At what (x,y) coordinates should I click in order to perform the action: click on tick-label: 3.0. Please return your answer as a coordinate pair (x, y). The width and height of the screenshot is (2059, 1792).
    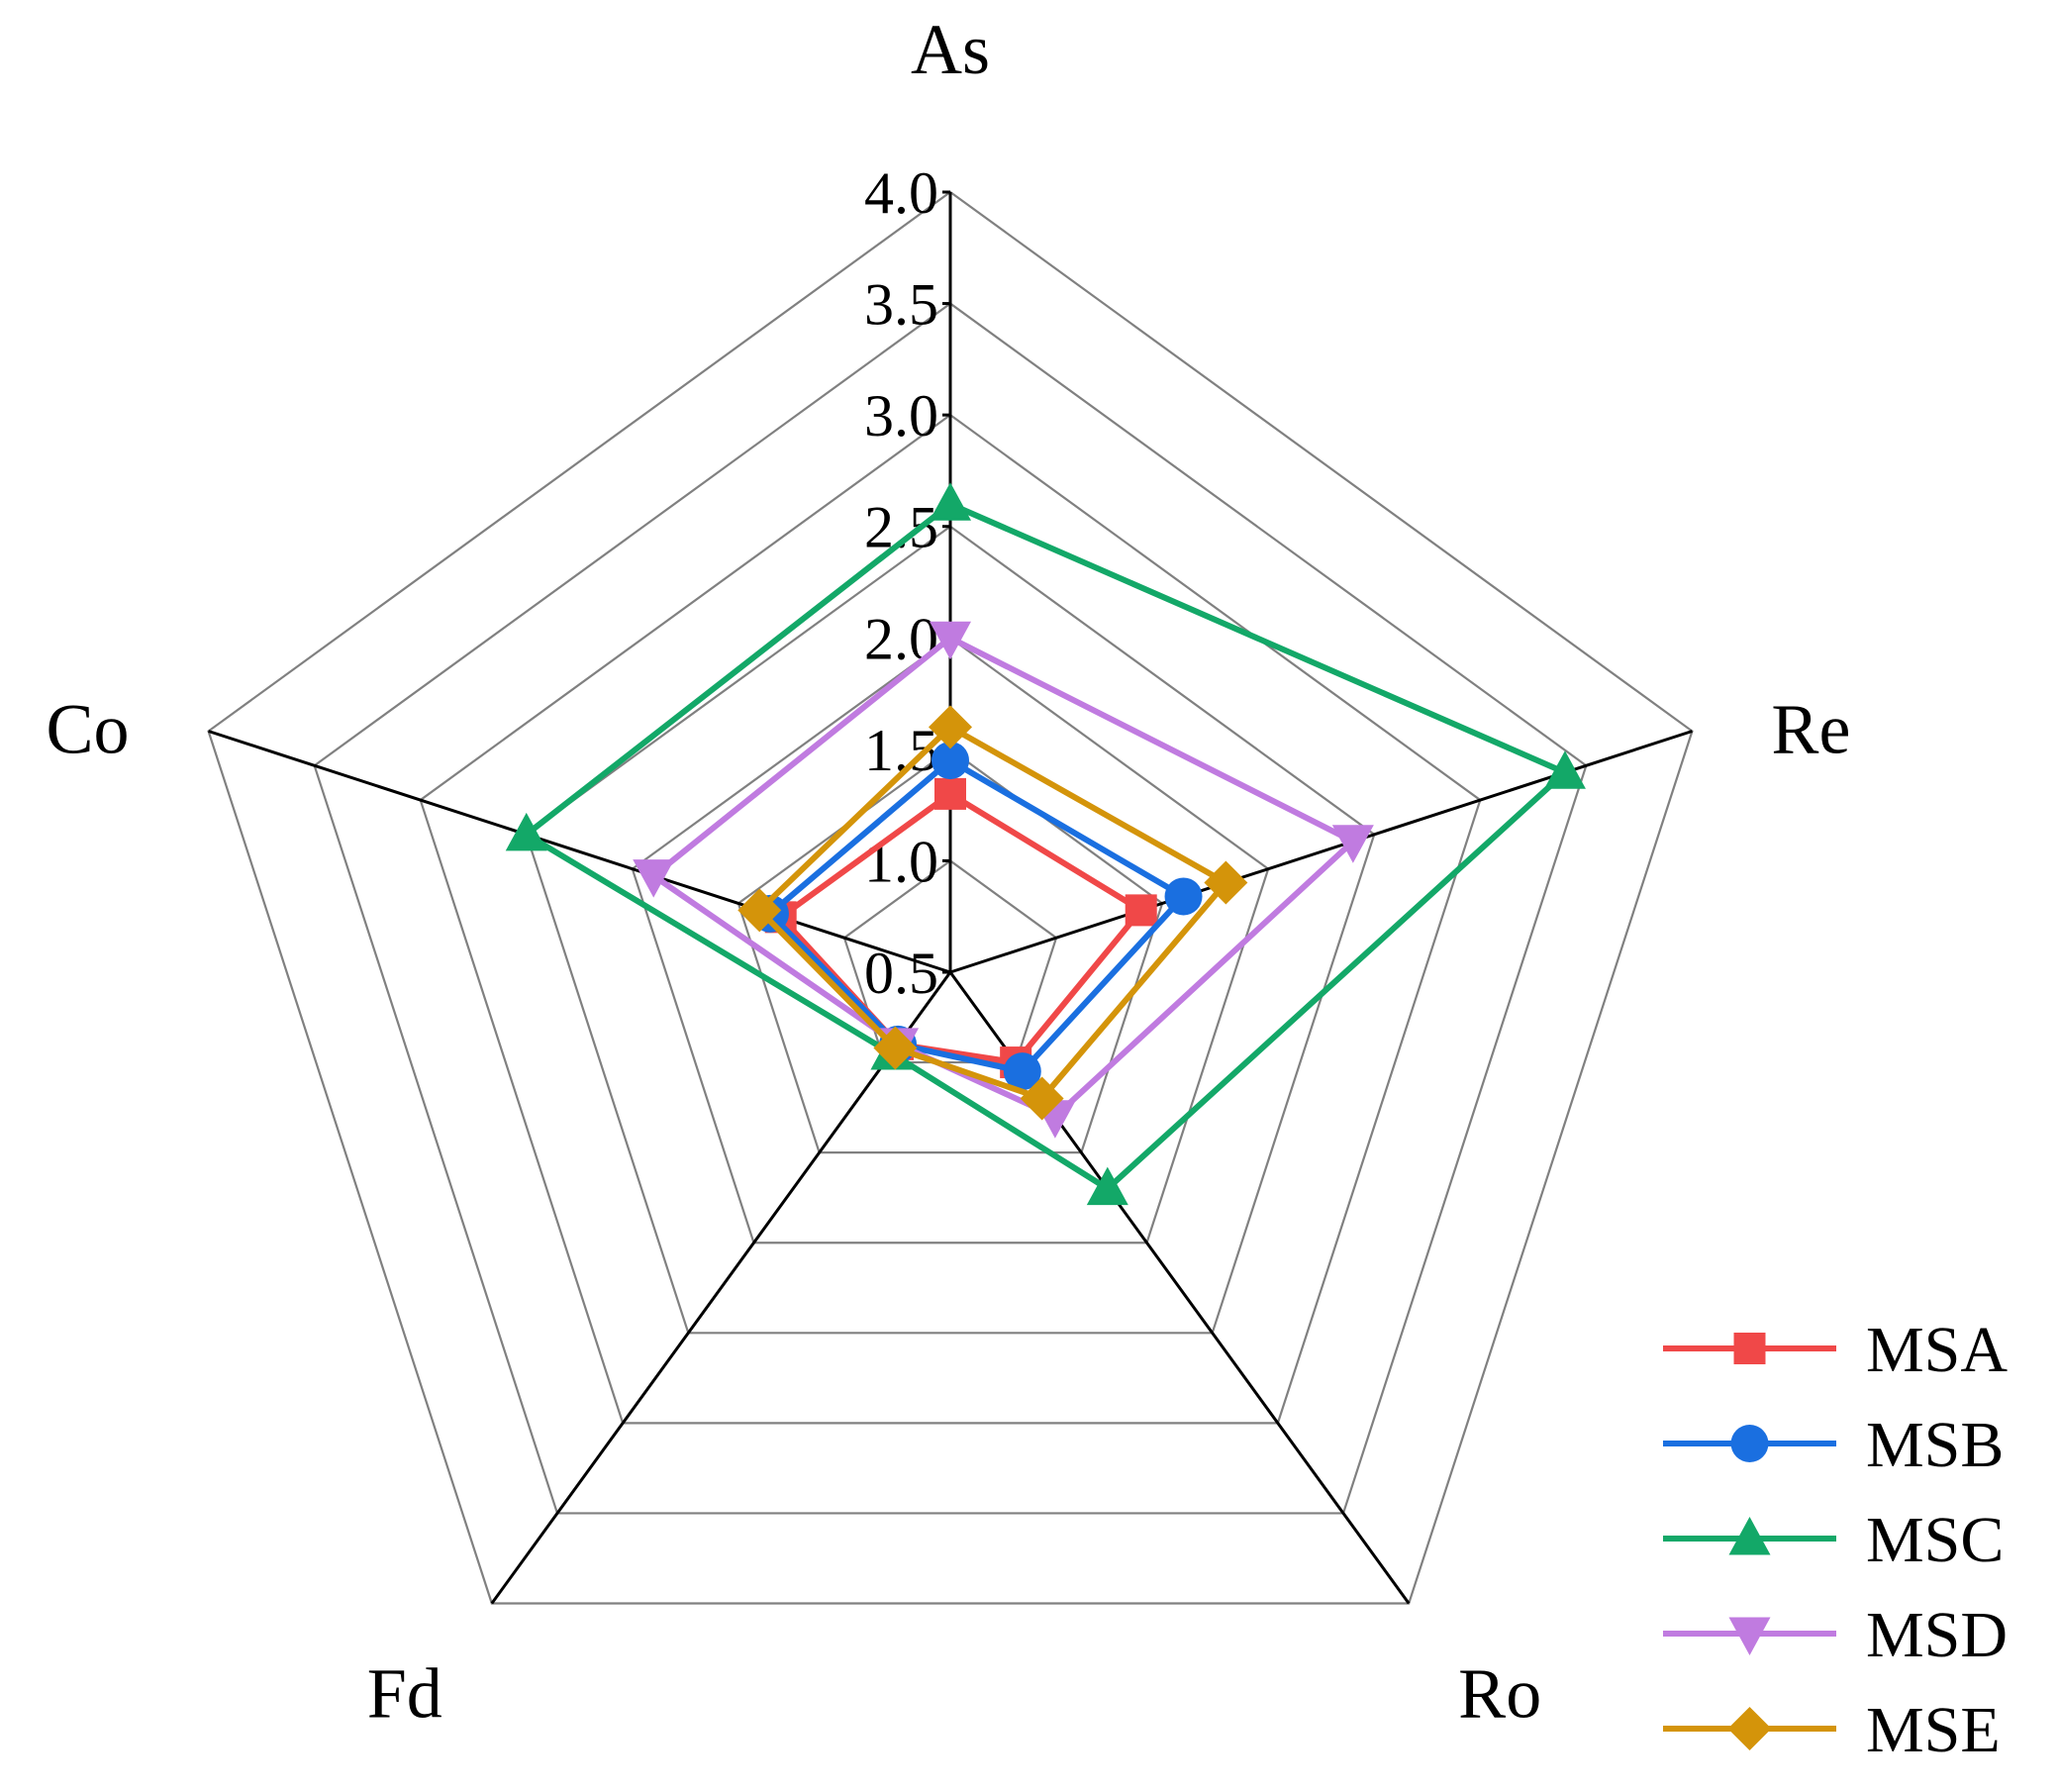
    Looking at the image, I should click on (901, 415).